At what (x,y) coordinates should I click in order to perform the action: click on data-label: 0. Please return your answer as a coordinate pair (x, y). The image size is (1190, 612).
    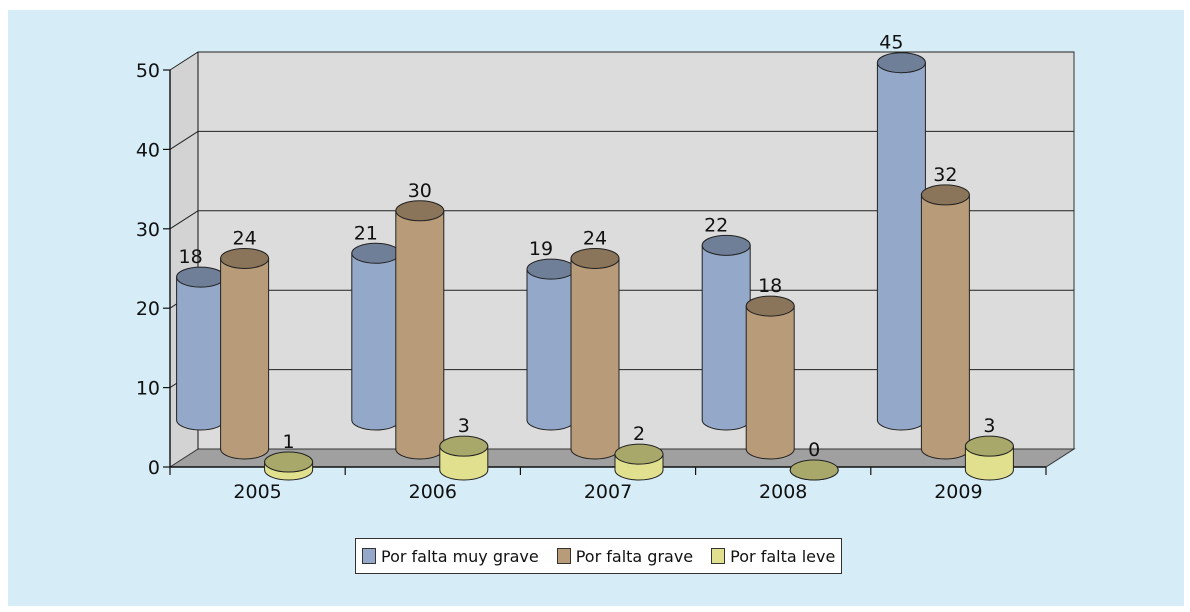
    Looking at the image, I should click on (814, 450).